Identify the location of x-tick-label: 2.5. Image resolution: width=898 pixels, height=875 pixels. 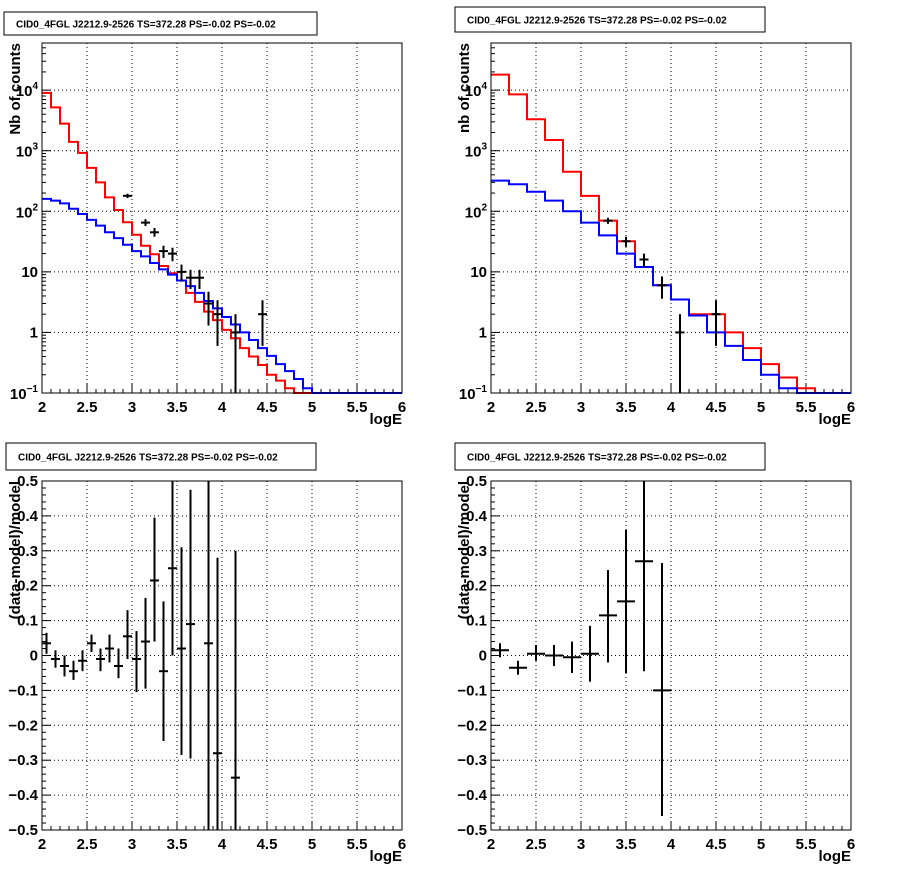
(87, 407).